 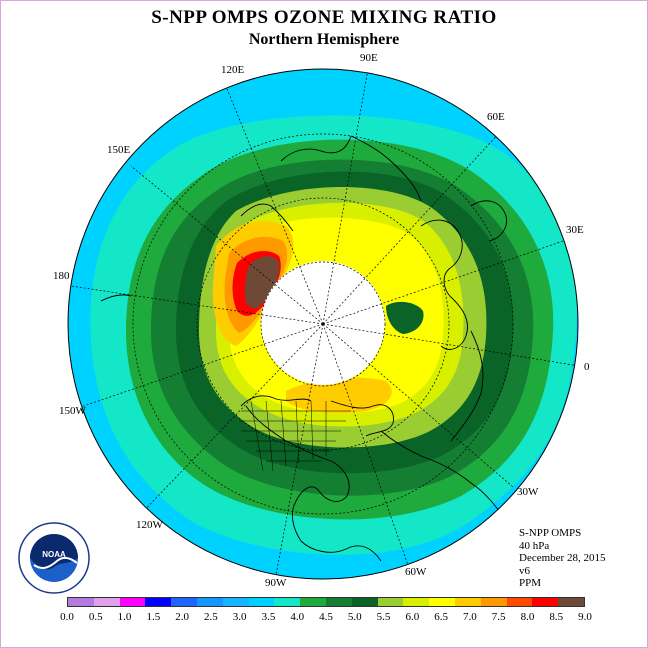 What do you see at coordinates (587, 367) in the screenshot?
I see `lon-label-0: 0` at bounding box center [587, 367].